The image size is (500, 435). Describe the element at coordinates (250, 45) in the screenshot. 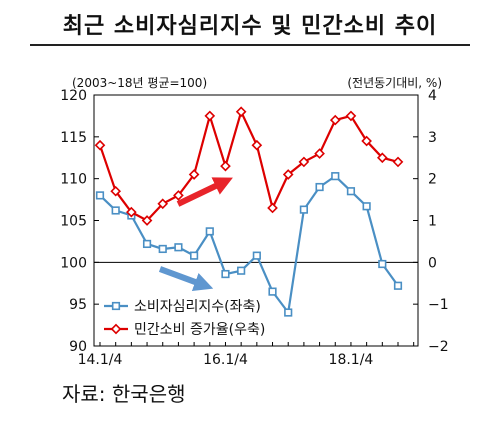

I see `title-underline` at that location.